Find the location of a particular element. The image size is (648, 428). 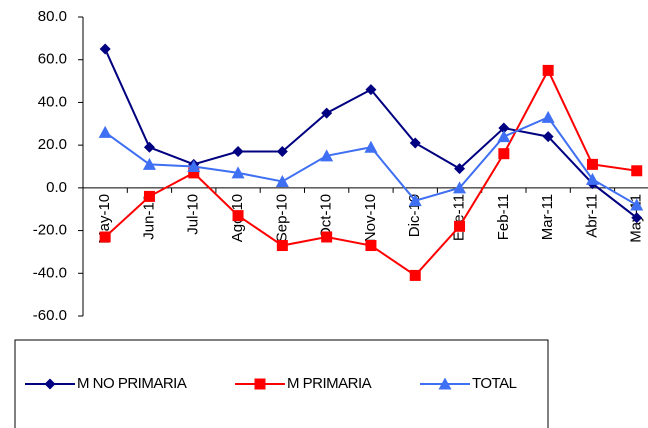

y-tick-label: 60.0 is located at coordinates (52, 59).